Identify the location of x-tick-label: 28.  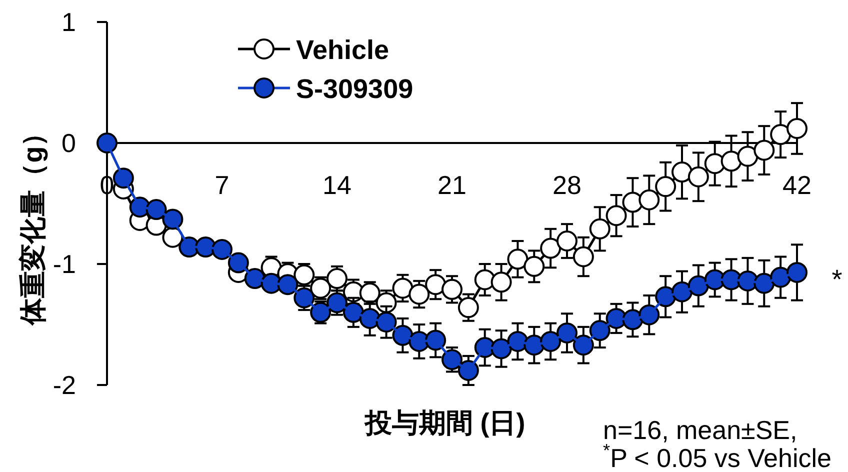
(567, 185).